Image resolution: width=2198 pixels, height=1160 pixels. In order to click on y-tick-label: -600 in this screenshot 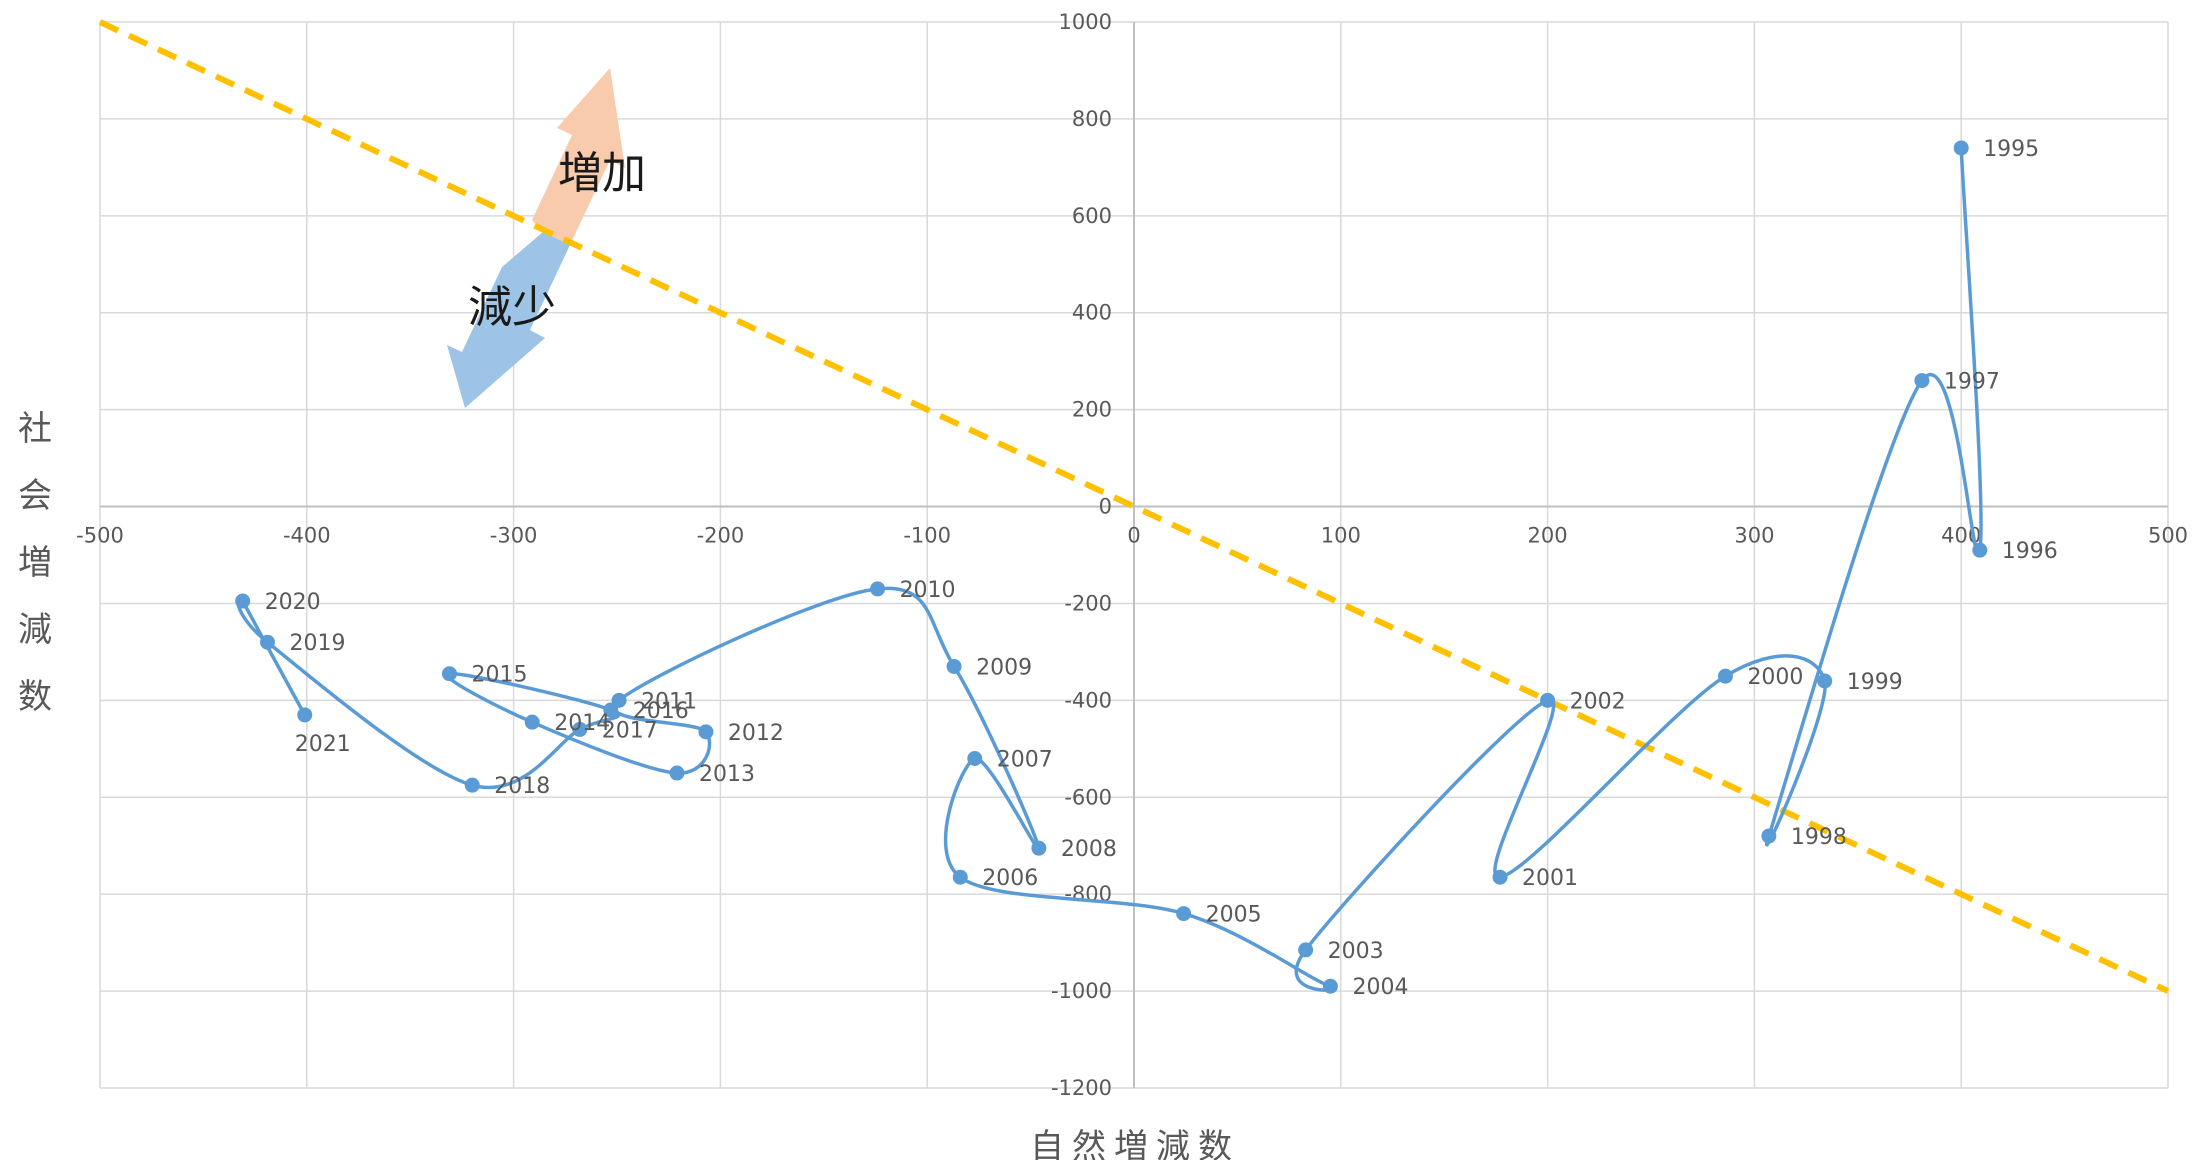, I will do `click(1088, 797)`.